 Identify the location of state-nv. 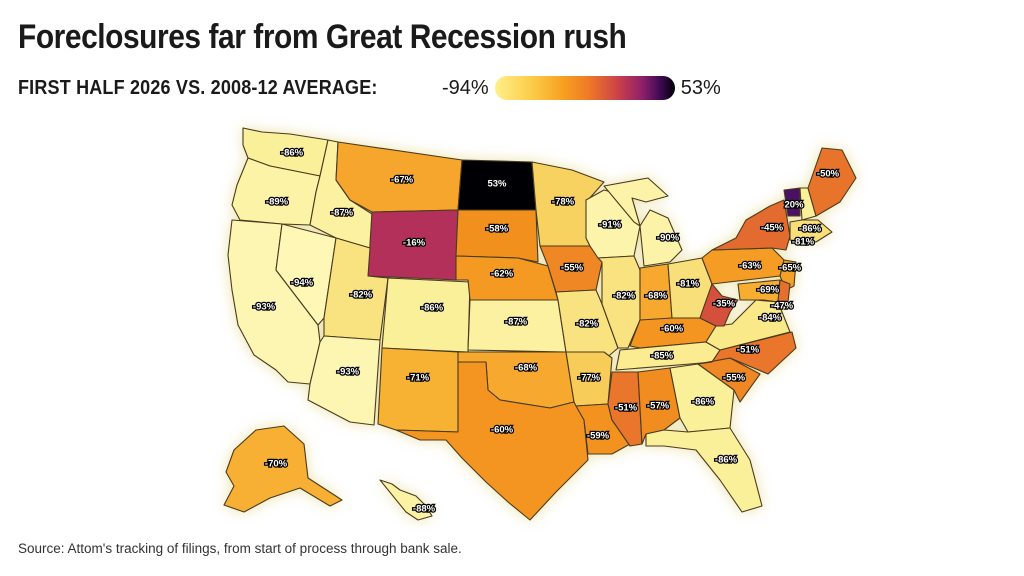
(306, 274).